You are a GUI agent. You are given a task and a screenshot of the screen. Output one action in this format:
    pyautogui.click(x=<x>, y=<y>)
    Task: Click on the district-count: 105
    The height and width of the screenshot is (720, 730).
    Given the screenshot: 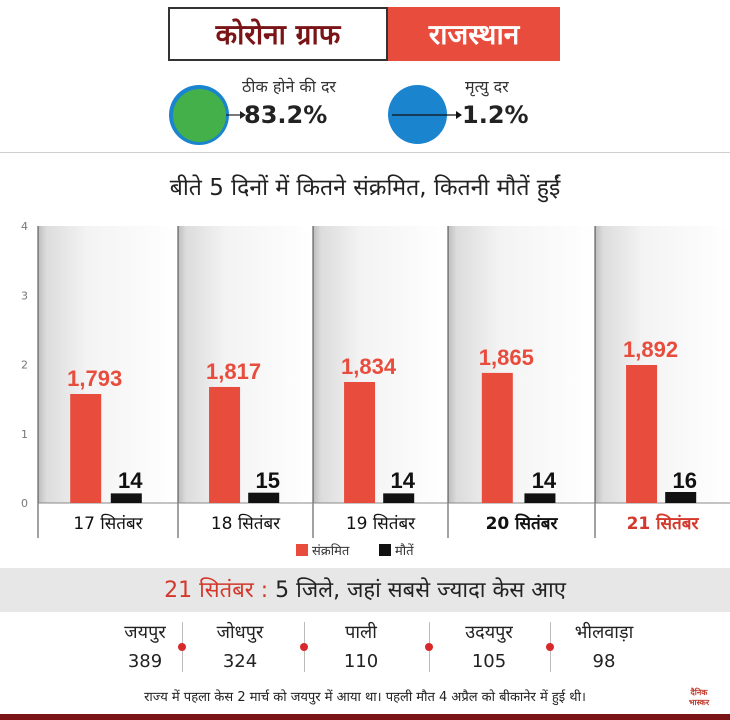 What is the action you would take?
    pyautogui.click(x=489, y=661)
    